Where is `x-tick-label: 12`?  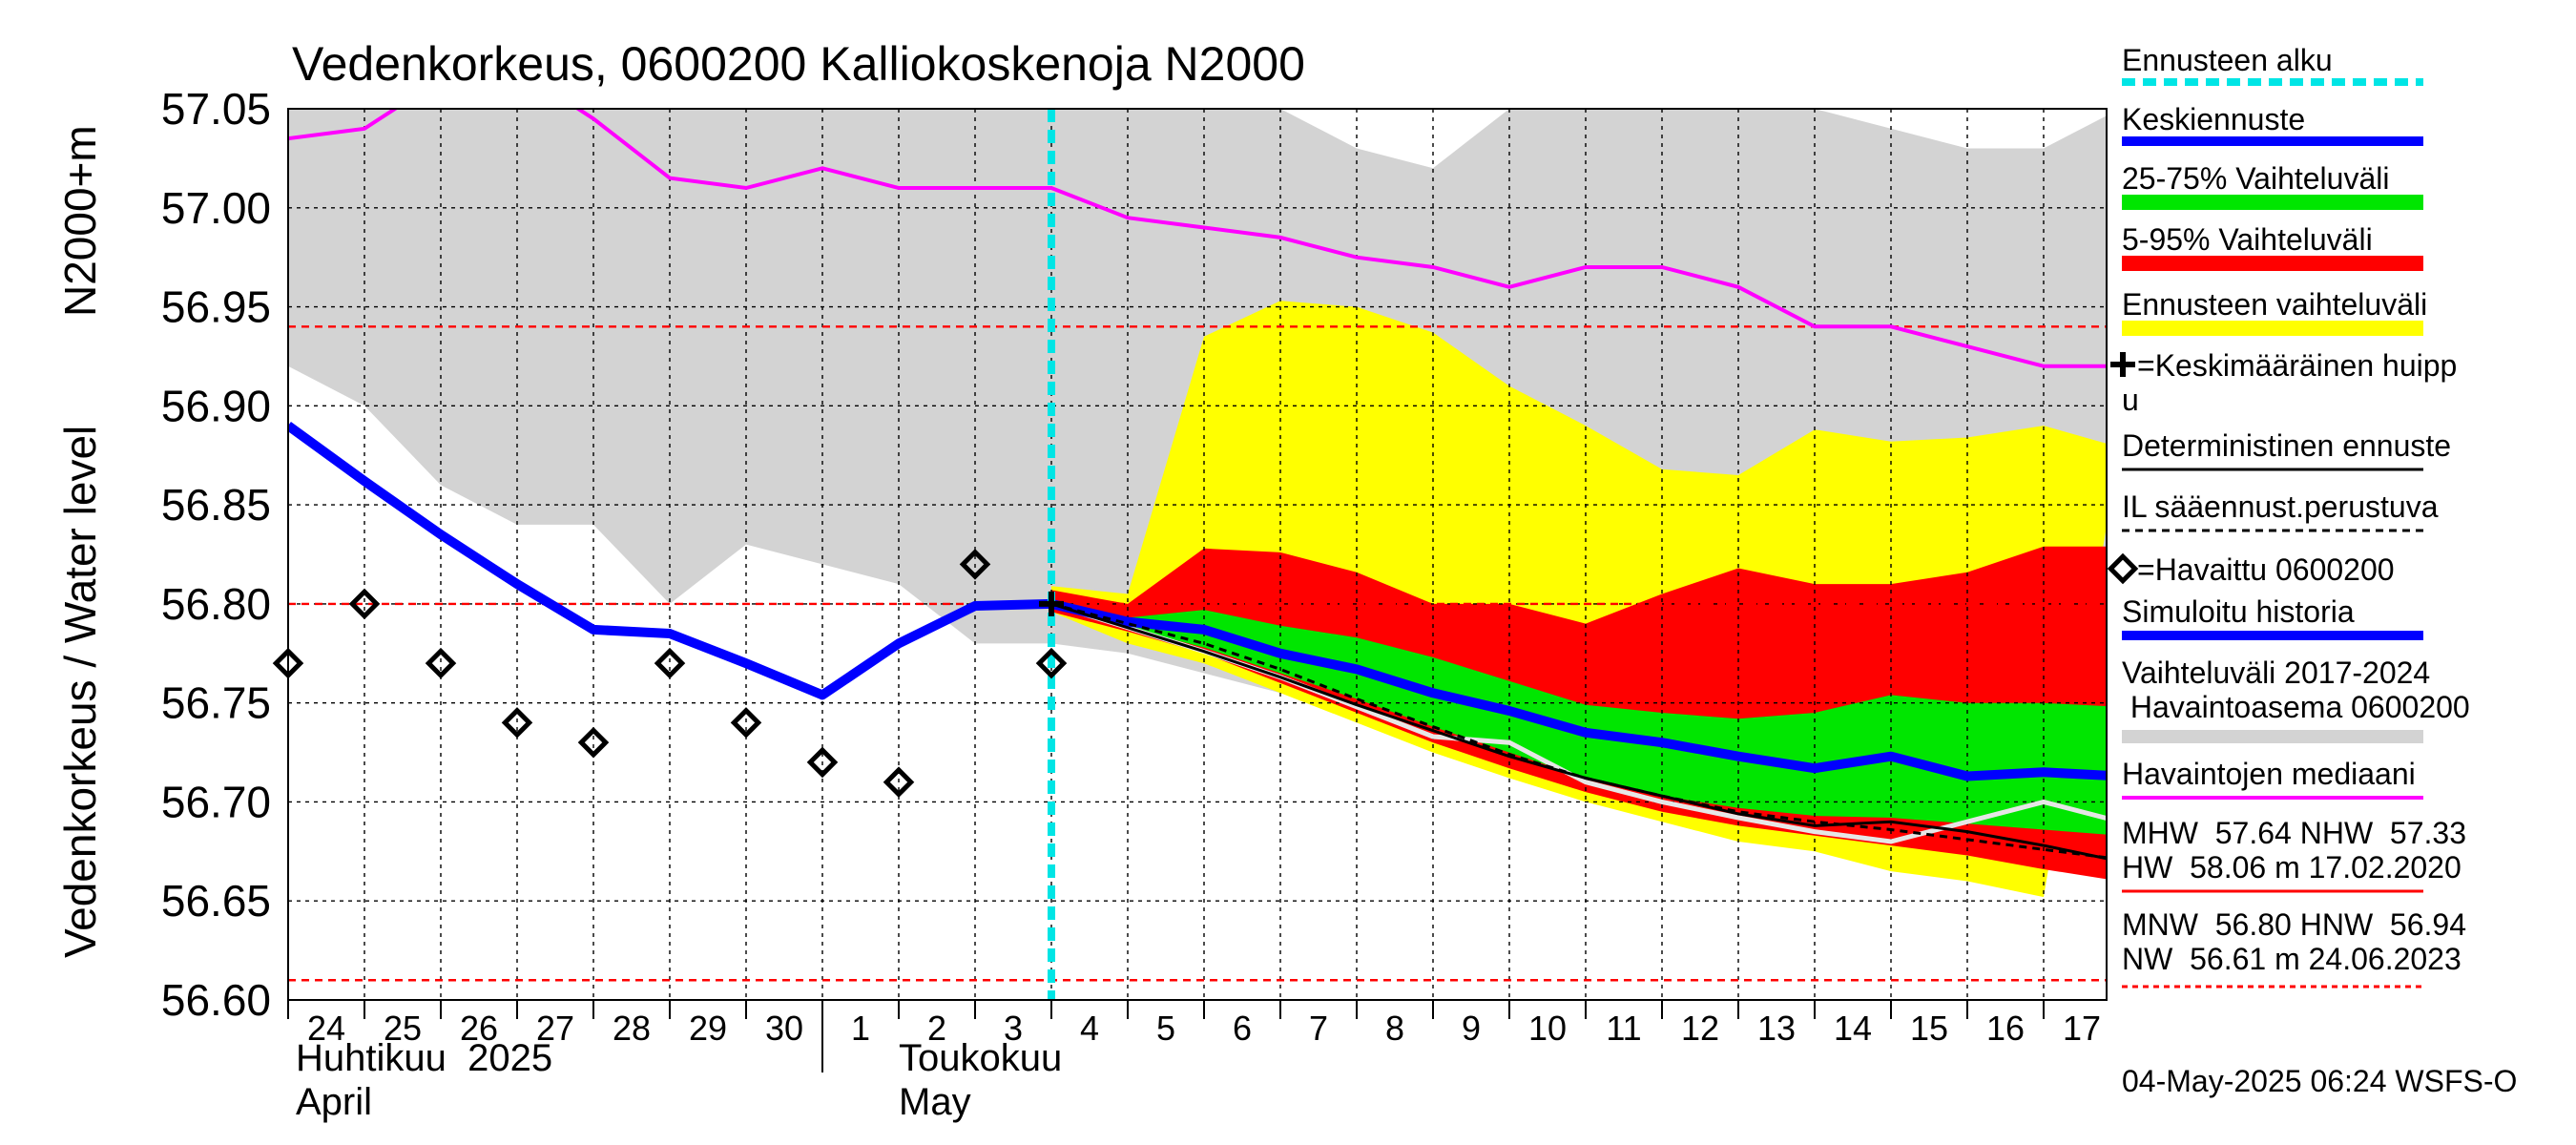
x-tick-label: 12 is located at coordinates (1700, 1029).